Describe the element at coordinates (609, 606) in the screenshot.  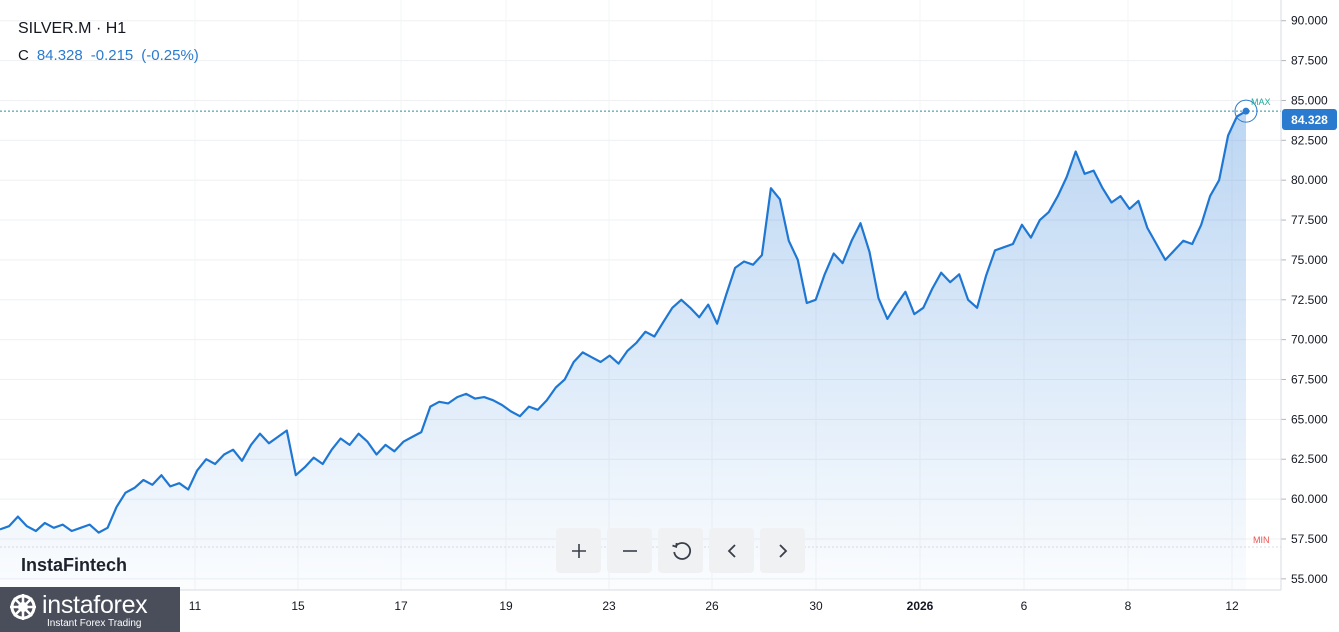
I see `x-tick-label: 23` at that location.